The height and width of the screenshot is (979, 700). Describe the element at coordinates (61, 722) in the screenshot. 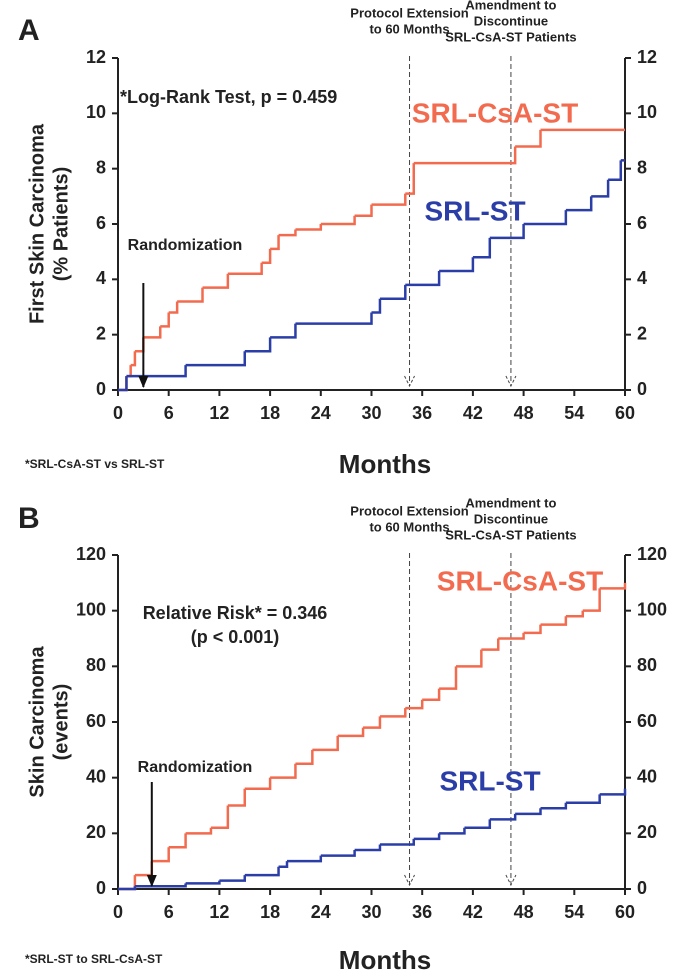

I see `y-axis-label: (events)` at that location.